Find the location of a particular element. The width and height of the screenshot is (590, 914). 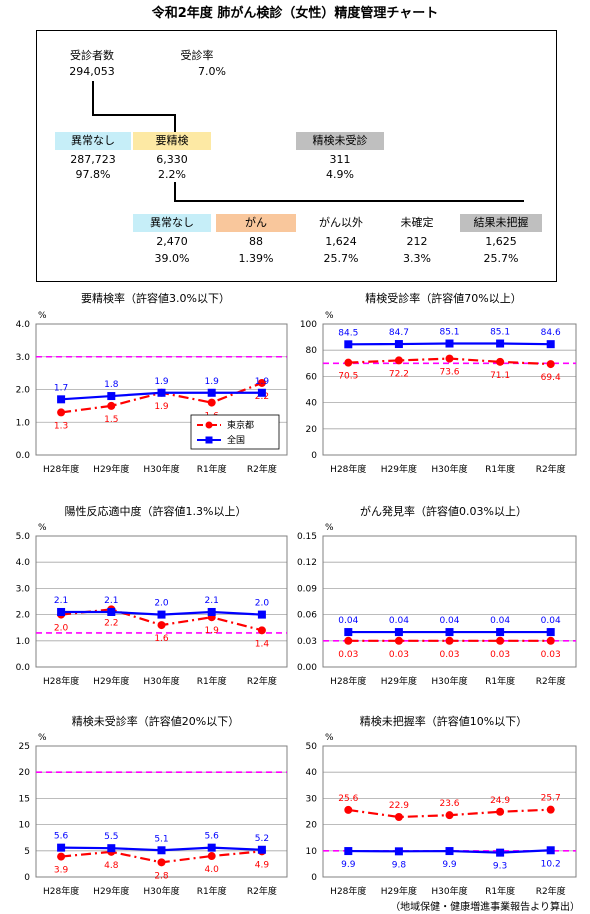

result-percent-undetermined: 3.3% is located at coordinates (417, 258).